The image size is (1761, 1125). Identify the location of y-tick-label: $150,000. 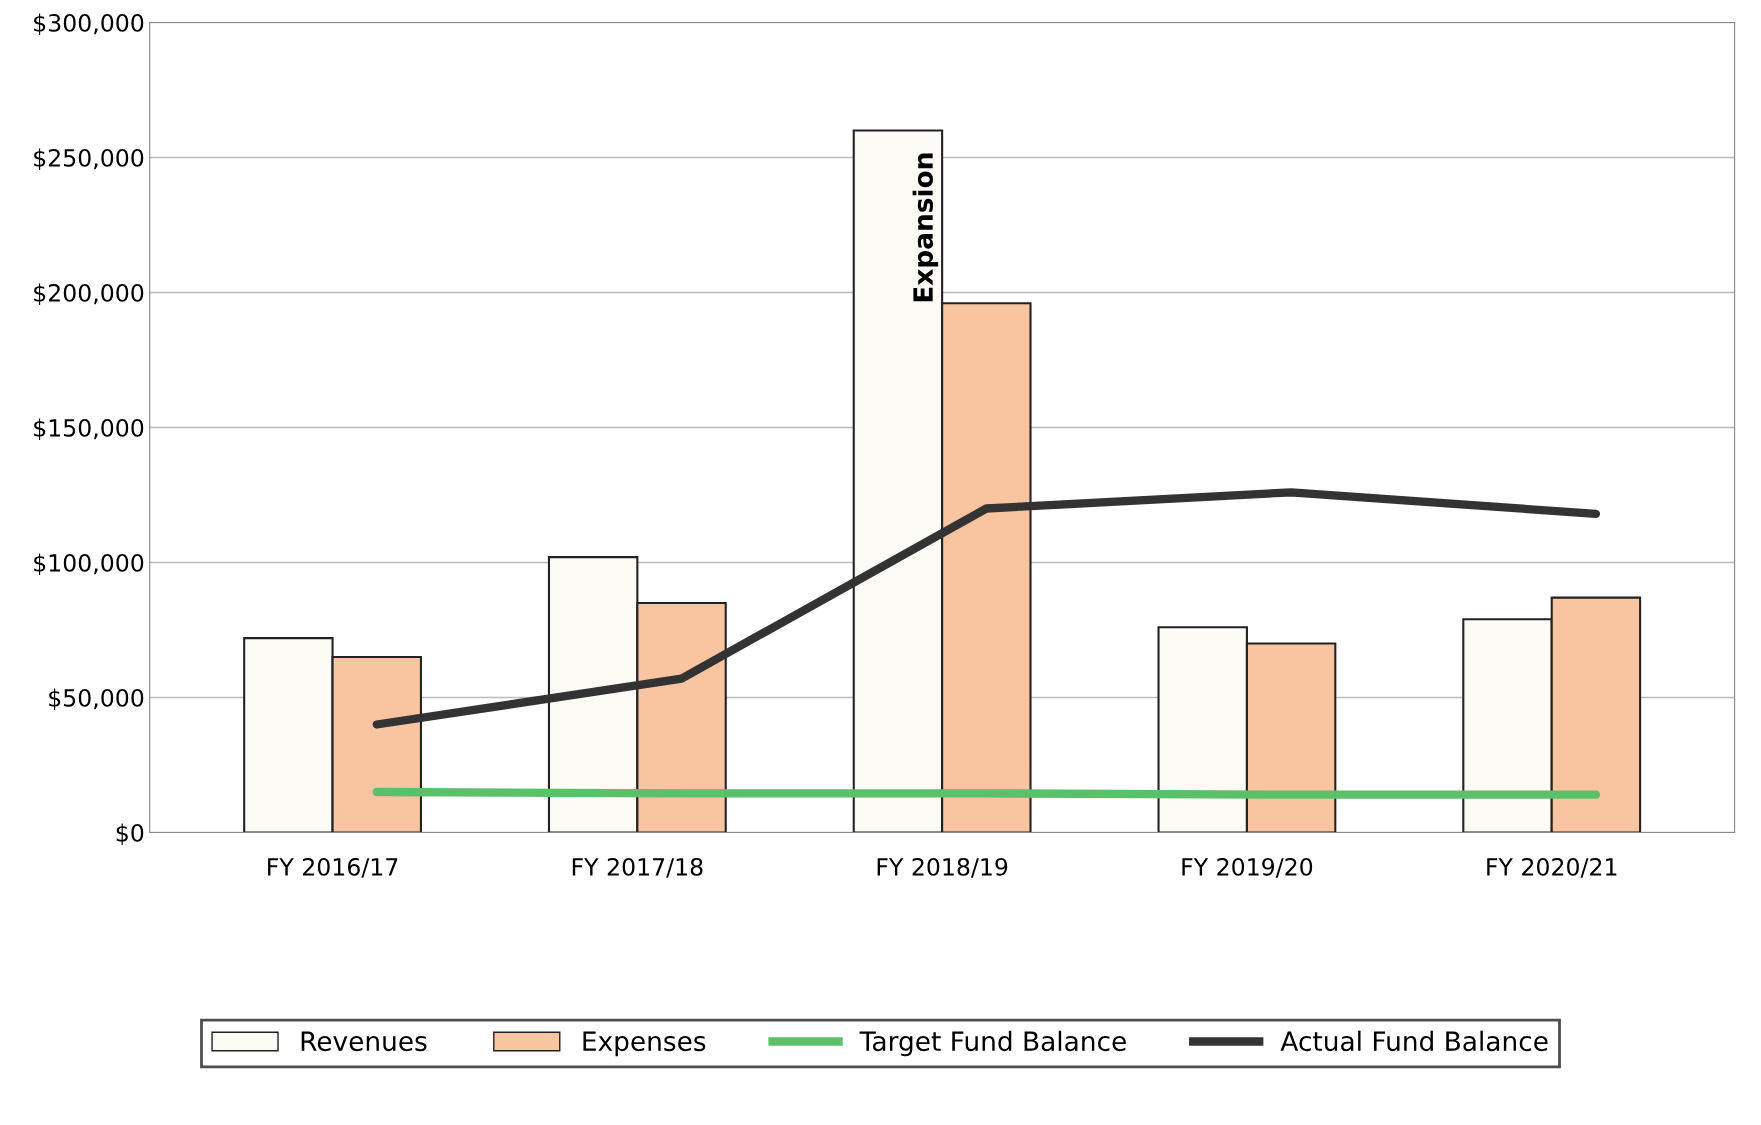
(89, 429).